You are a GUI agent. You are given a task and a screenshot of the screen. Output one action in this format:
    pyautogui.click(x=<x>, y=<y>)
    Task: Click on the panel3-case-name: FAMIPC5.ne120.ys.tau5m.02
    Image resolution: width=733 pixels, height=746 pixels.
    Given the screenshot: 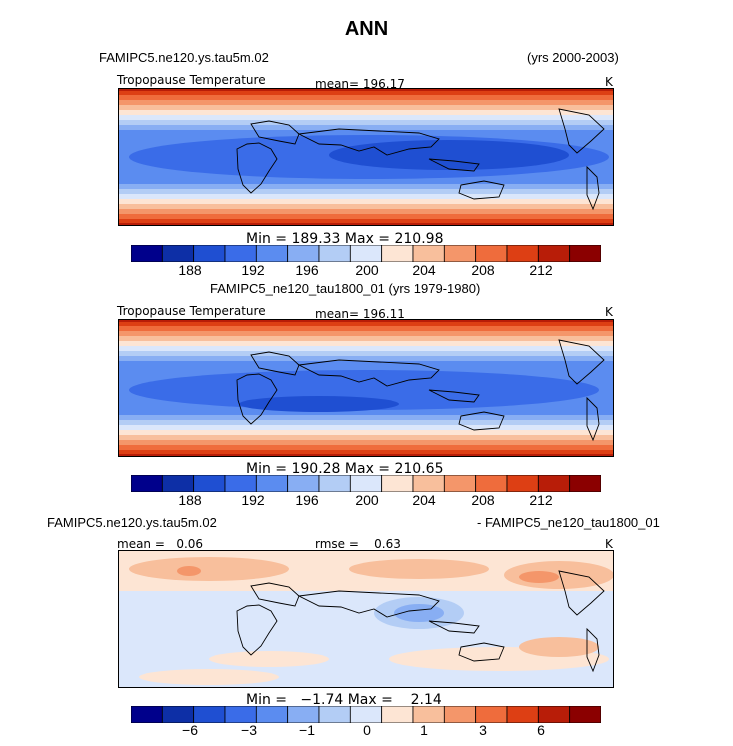 What is the action you would take?
    pyautogui.click(x=132, y=522)
    